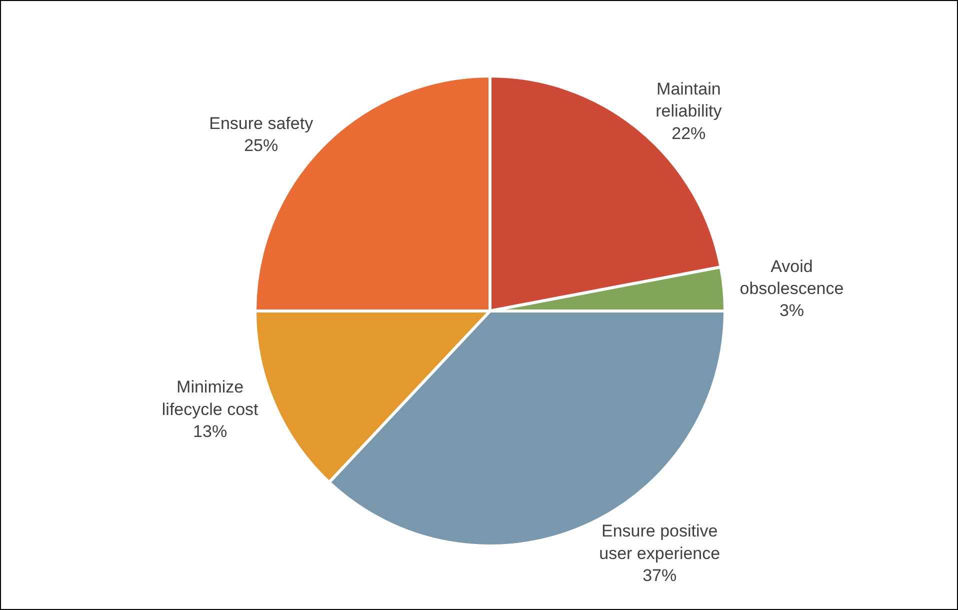 The image size is (958, 610). What do you see at coordinates (689, 100) in the screenshot?
I see `slice-label: Maintain reliability` at bounding box center [689, 100].